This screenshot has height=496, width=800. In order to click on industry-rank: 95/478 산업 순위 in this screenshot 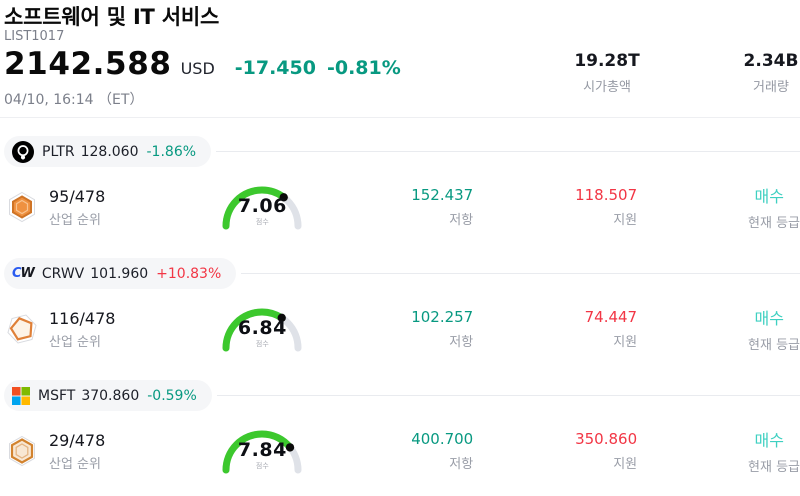, I will do `click(96, 207)`.